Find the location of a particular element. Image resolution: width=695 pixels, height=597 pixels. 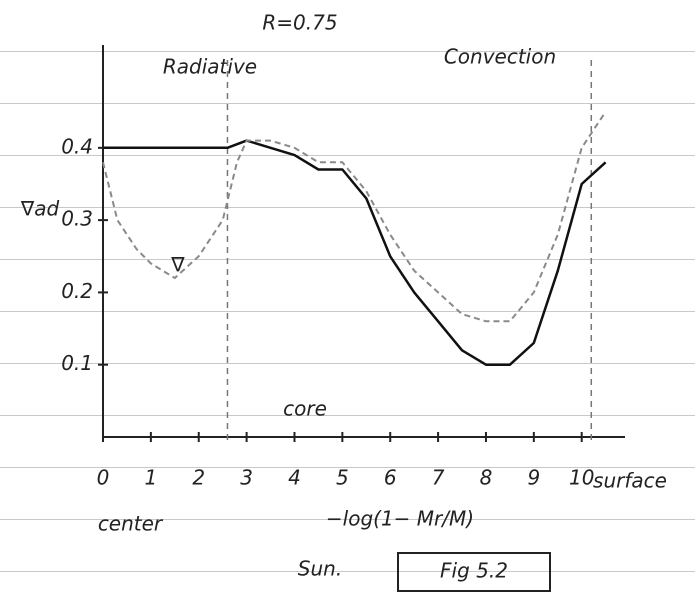

x-tick-label: 9 is located at coordinates (533, 478).